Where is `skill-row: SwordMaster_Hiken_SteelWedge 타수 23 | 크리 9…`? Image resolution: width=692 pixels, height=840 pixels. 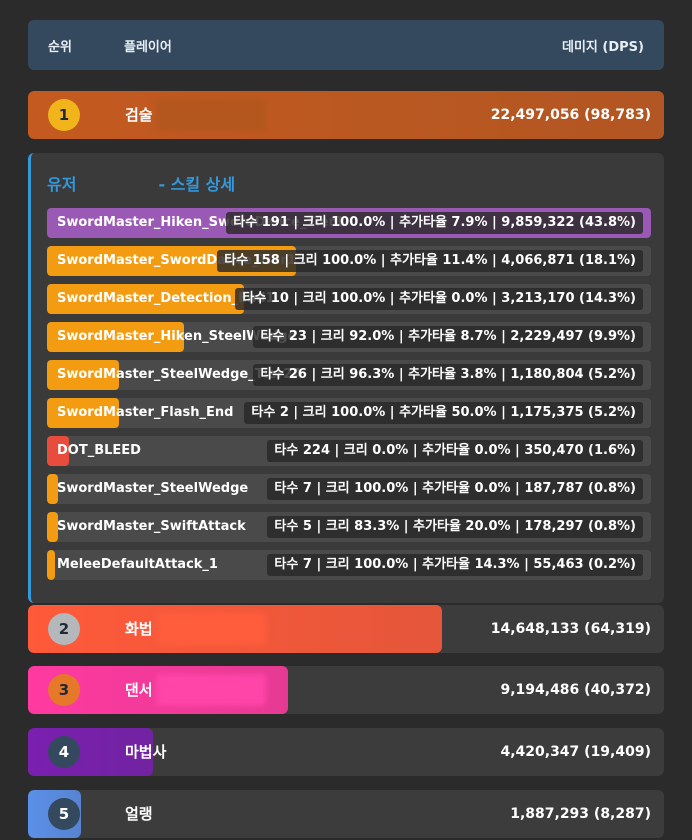
skill-row: SwordMaster_Hiken_SteelWedge 타수 23 | 크리 9… is located at coordinates (349, 337).